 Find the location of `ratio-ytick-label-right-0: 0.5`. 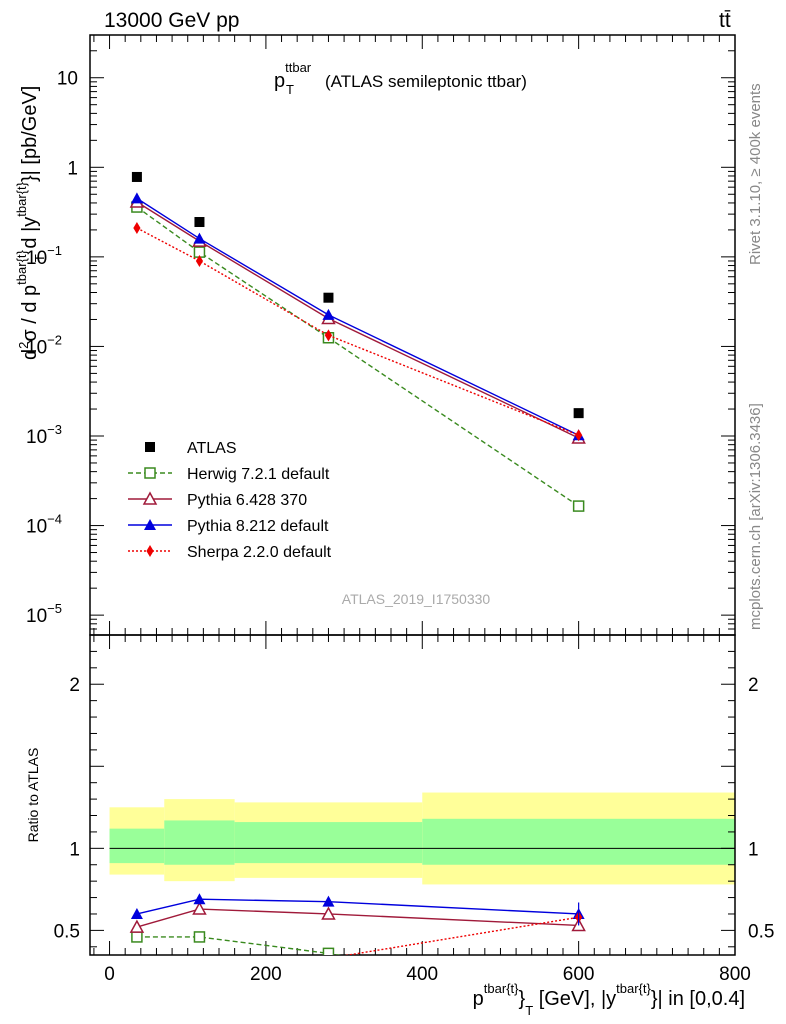

ratio-ytick-label-right-0: 0.5 is located at coordinates (761, 931).